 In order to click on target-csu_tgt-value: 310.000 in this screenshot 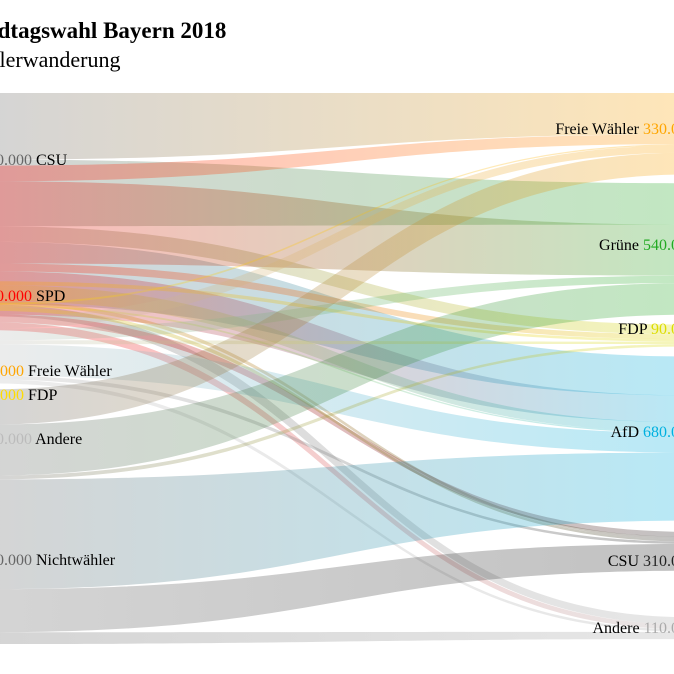, I will do `click(658, 561)`.